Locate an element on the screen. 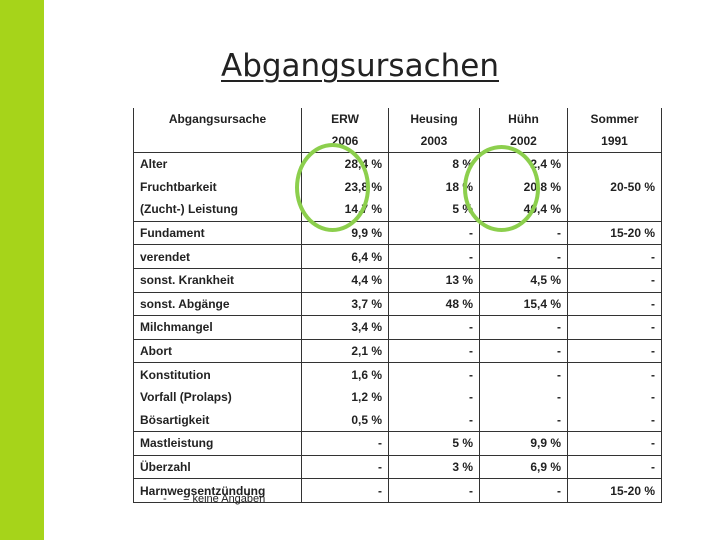  table-row: Konstitution 1,6 % - - - is located at coordinates (397, 374).